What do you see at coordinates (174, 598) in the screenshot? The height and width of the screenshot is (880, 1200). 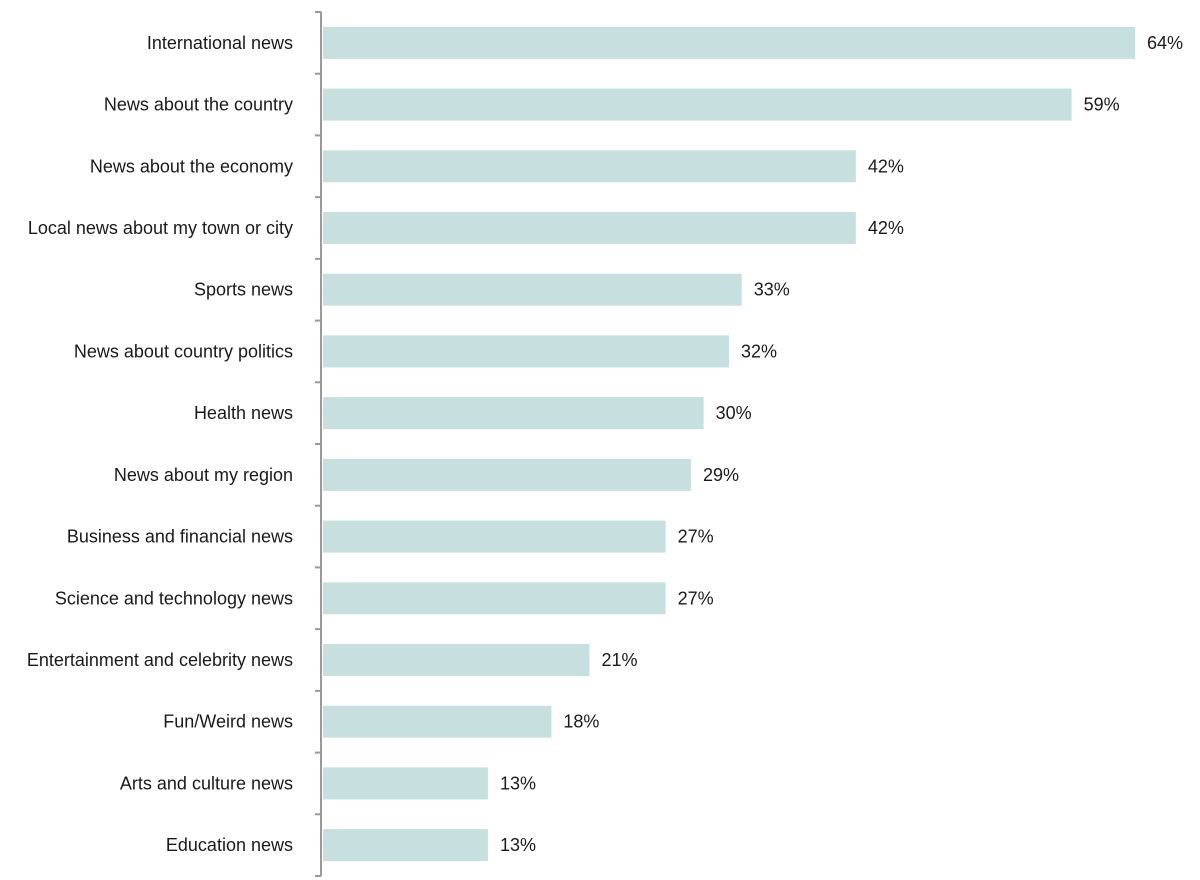 I see `category-label: Science and technology news` at bounding box center [174, 598].